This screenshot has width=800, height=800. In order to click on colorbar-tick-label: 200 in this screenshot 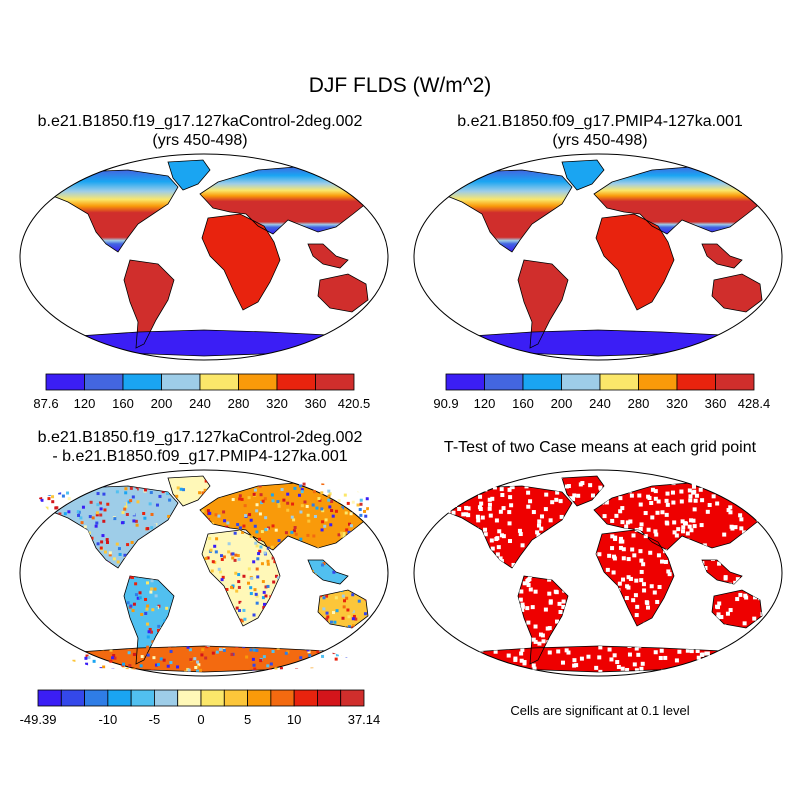, I will do `click(562, 403)`.